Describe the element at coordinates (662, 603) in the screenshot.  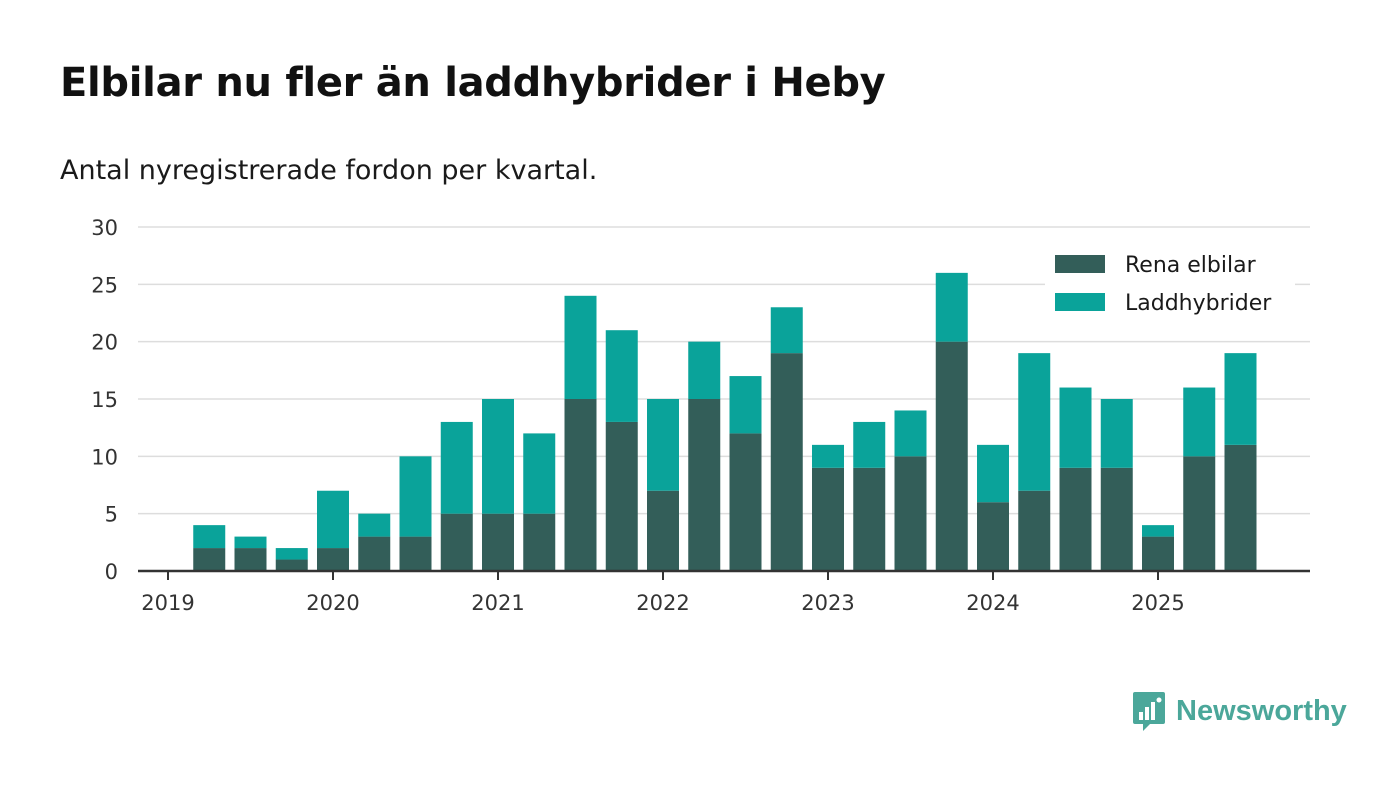
I see `x-tick-label-2022: 2022` at that location.